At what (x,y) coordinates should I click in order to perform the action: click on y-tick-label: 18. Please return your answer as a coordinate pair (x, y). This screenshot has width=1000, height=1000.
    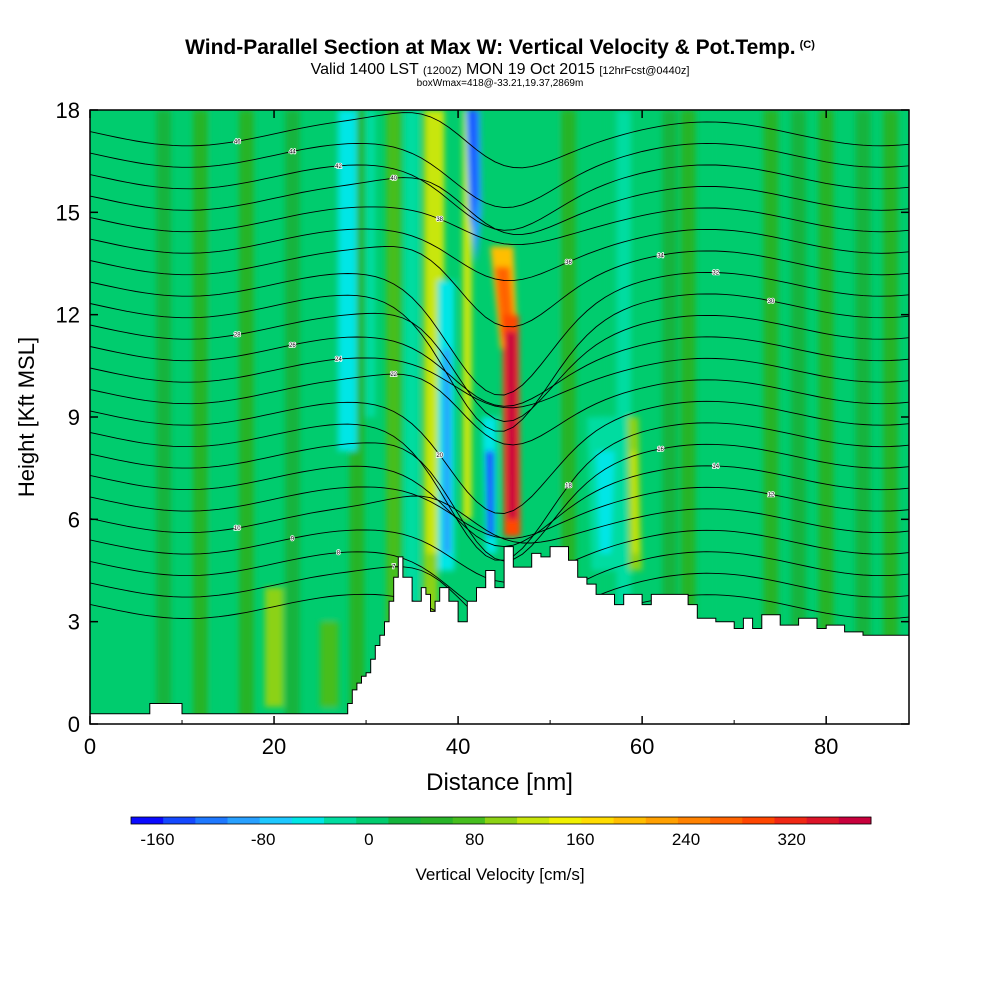
    Looking at the image, I should click on (68, 110).